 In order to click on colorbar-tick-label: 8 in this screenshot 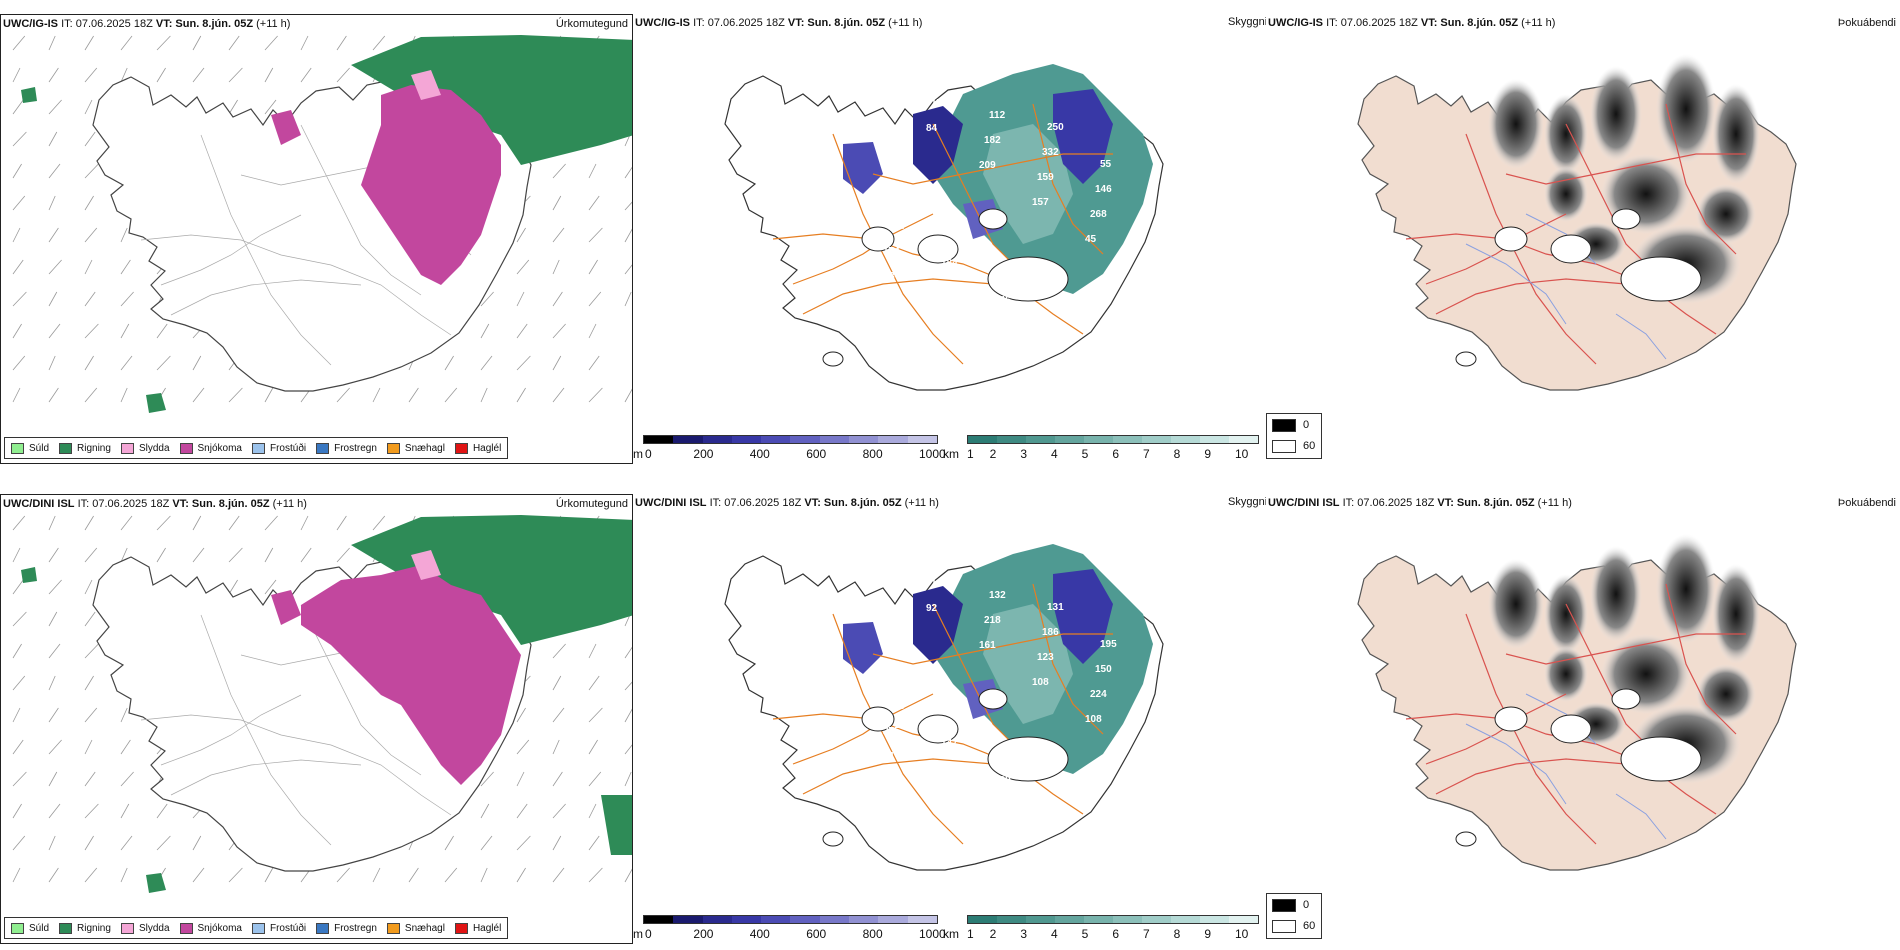, I will do `click(1177, 934)`.